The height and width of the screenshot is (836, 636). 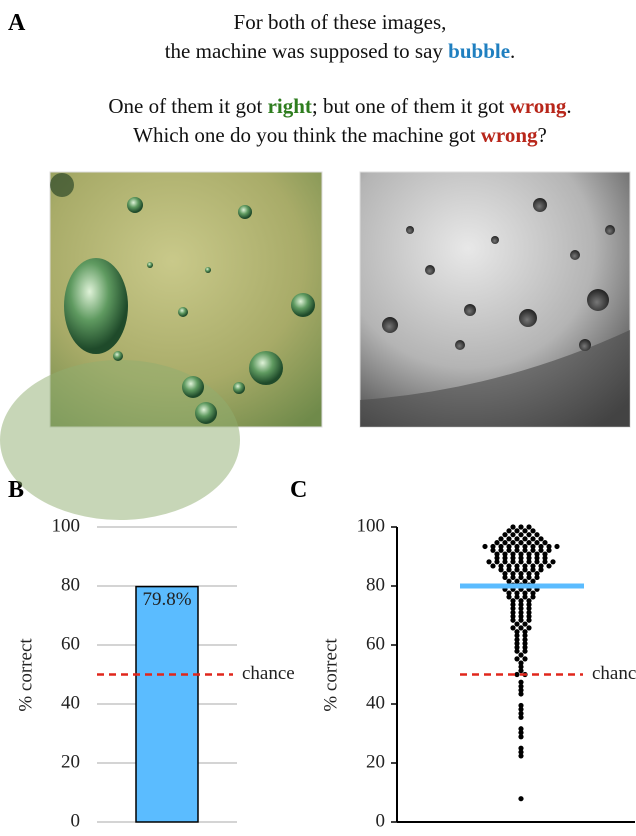 What do you see at coordinates (25, 675) in the screenshot?
I see `y-axis-label: % correct` at bounding box center [25, 675].